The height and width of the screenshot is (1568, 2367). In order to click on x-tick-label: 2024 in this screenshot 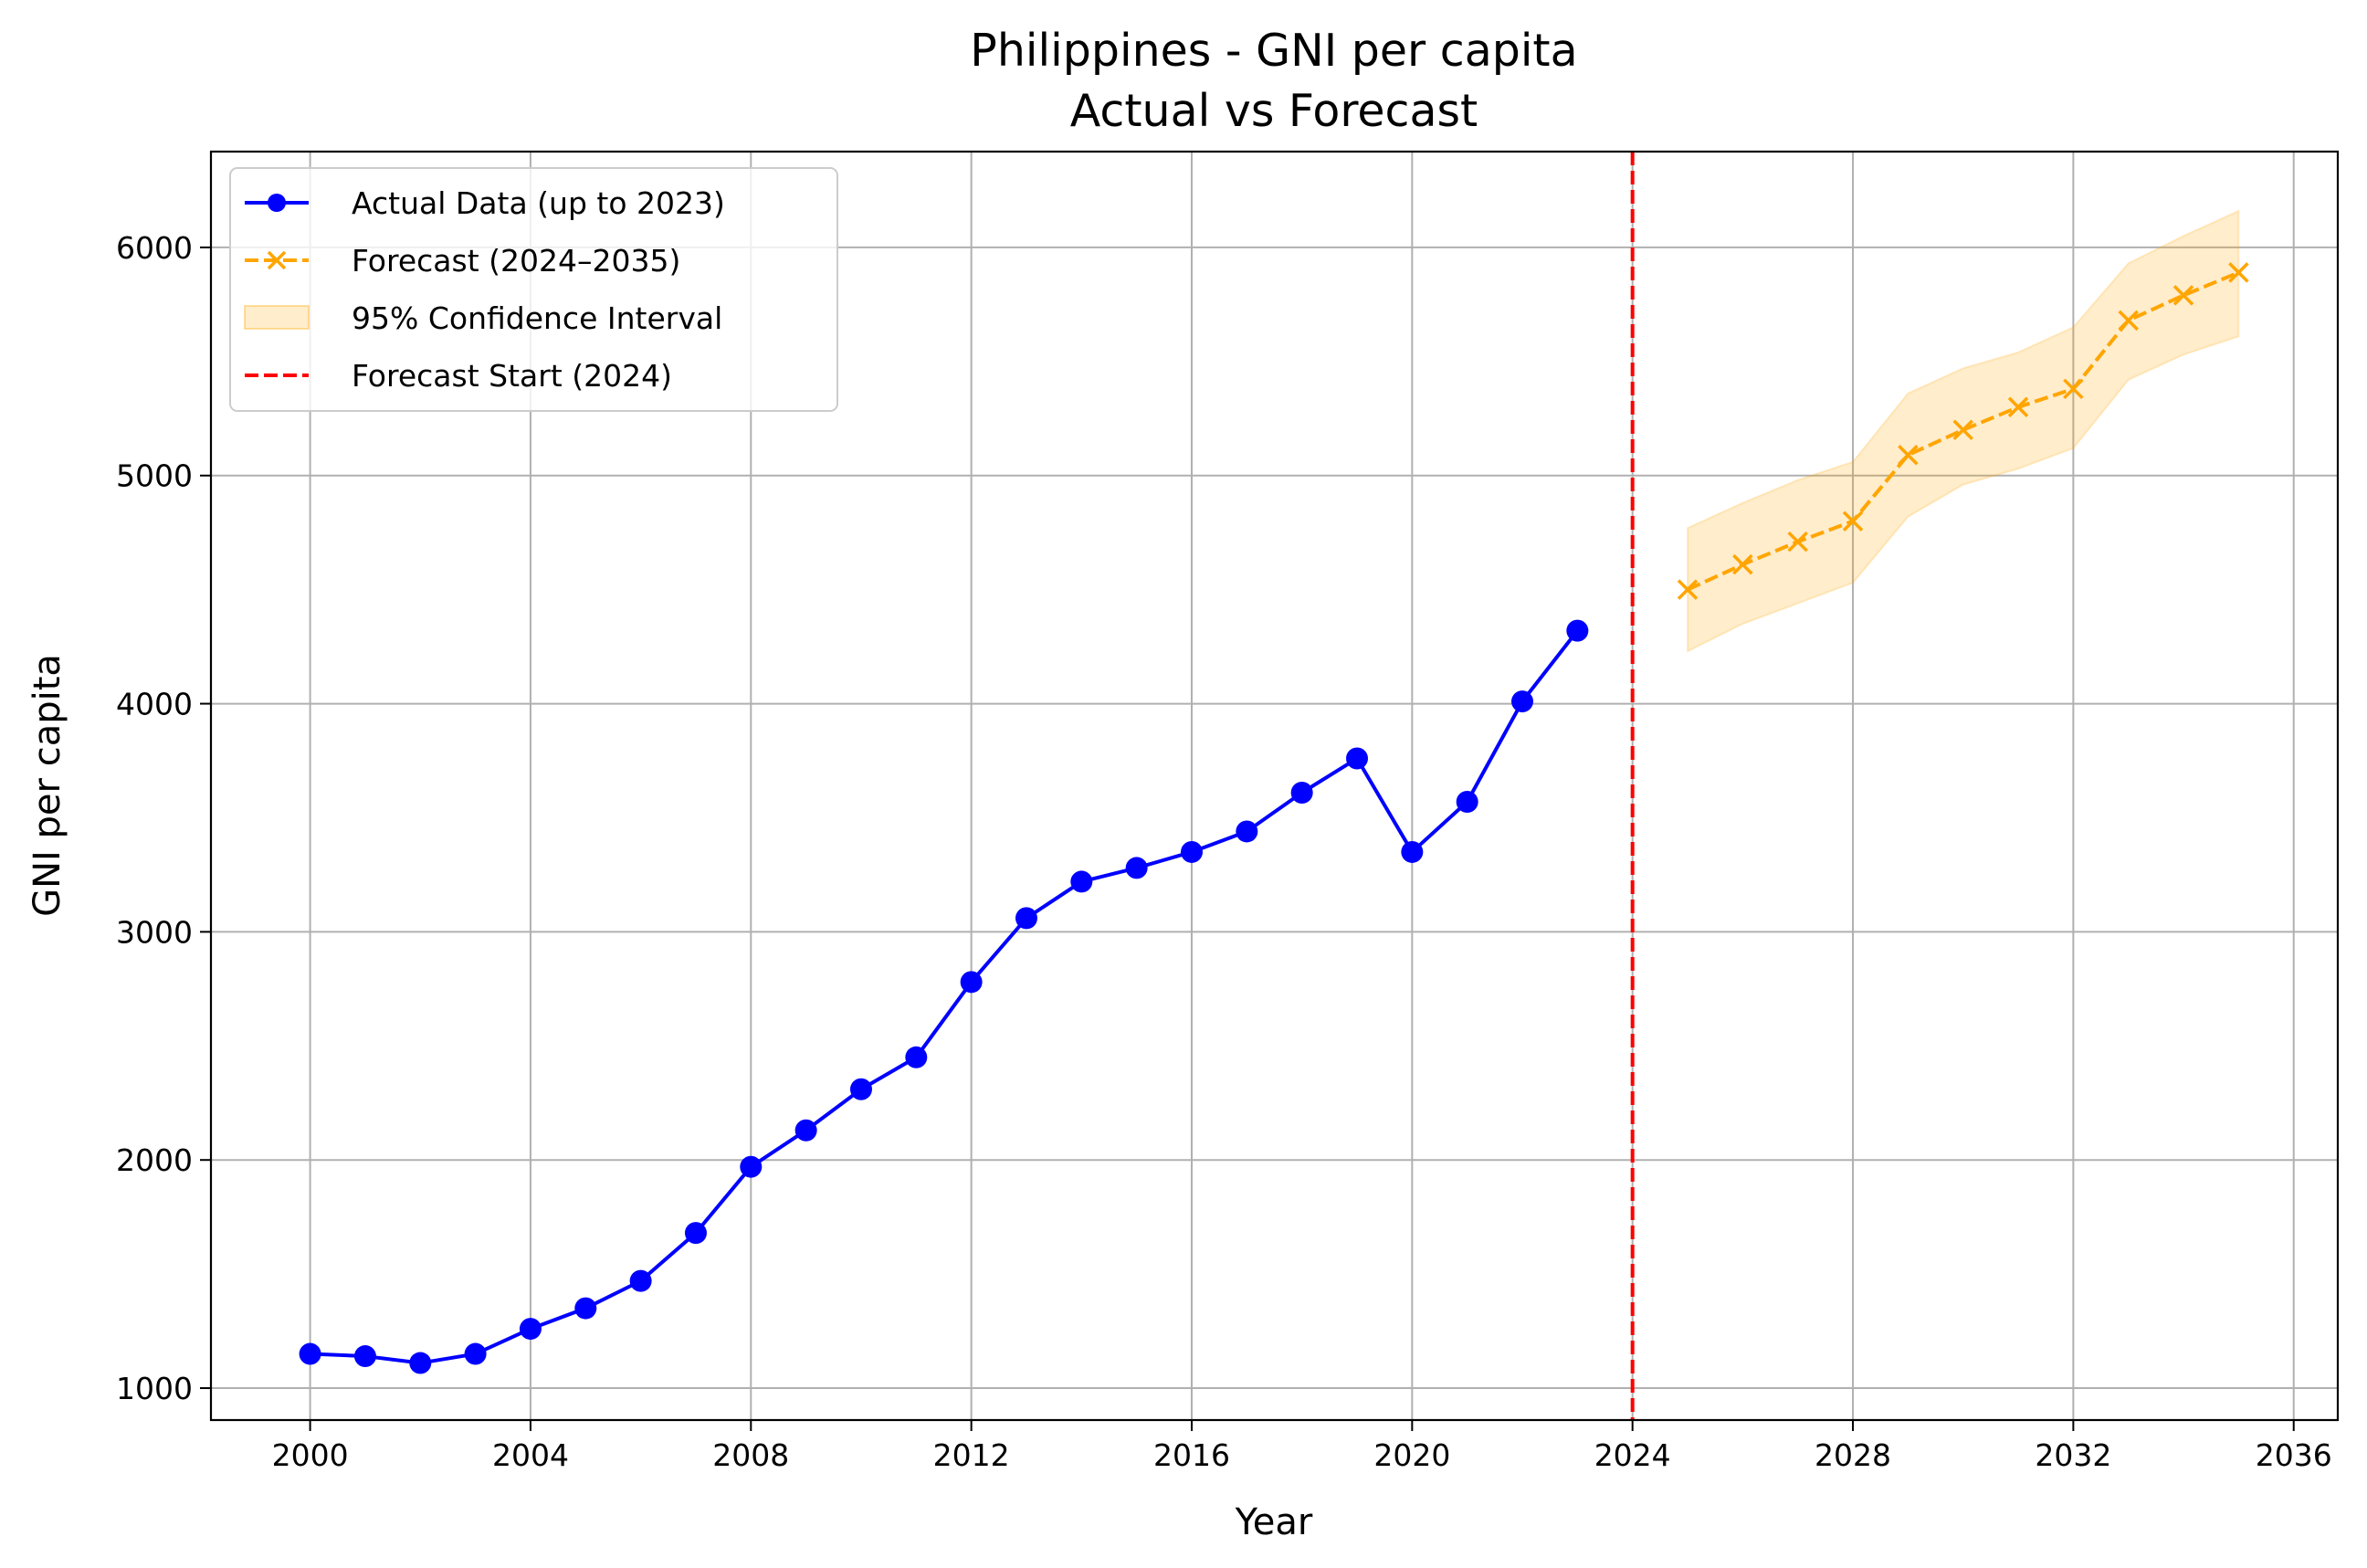, I will do `click(1632, 1455)`.